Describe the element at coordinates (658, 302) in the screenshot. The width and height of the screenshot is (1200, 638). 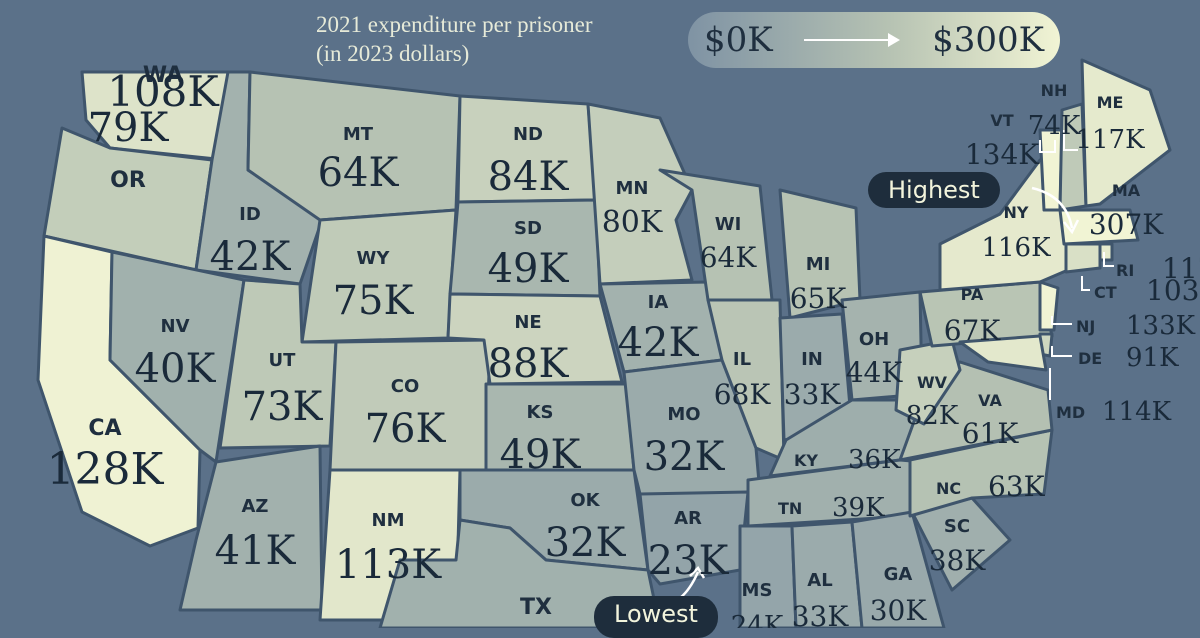
I see `state-label-ia: IA` at that location.